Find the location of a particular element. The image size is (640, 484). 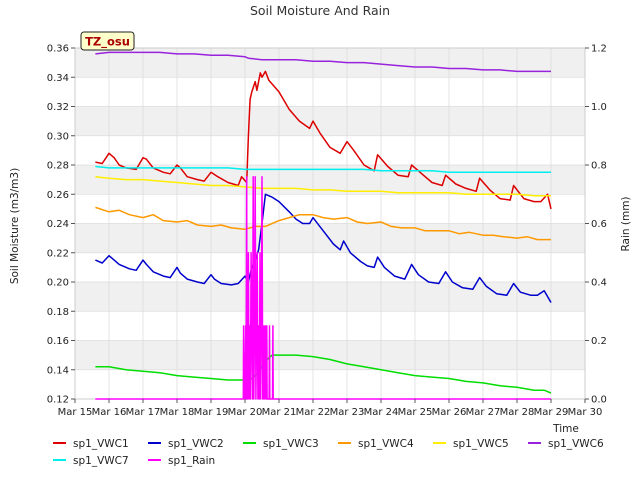

y2-tick-label: 1.0 is located at coordinates (599, 107).